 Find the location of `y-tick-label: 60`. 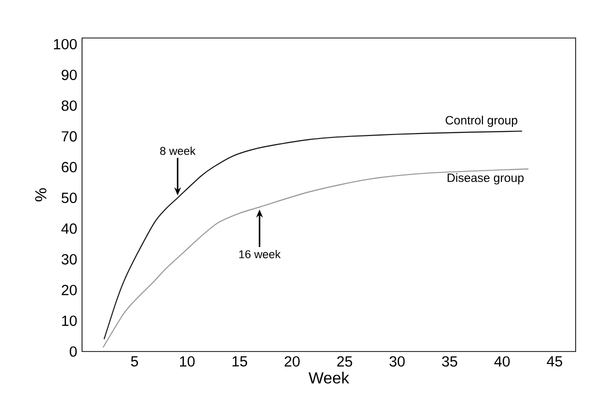

y-tick-label: 60 is located at coordinates (69, 167).